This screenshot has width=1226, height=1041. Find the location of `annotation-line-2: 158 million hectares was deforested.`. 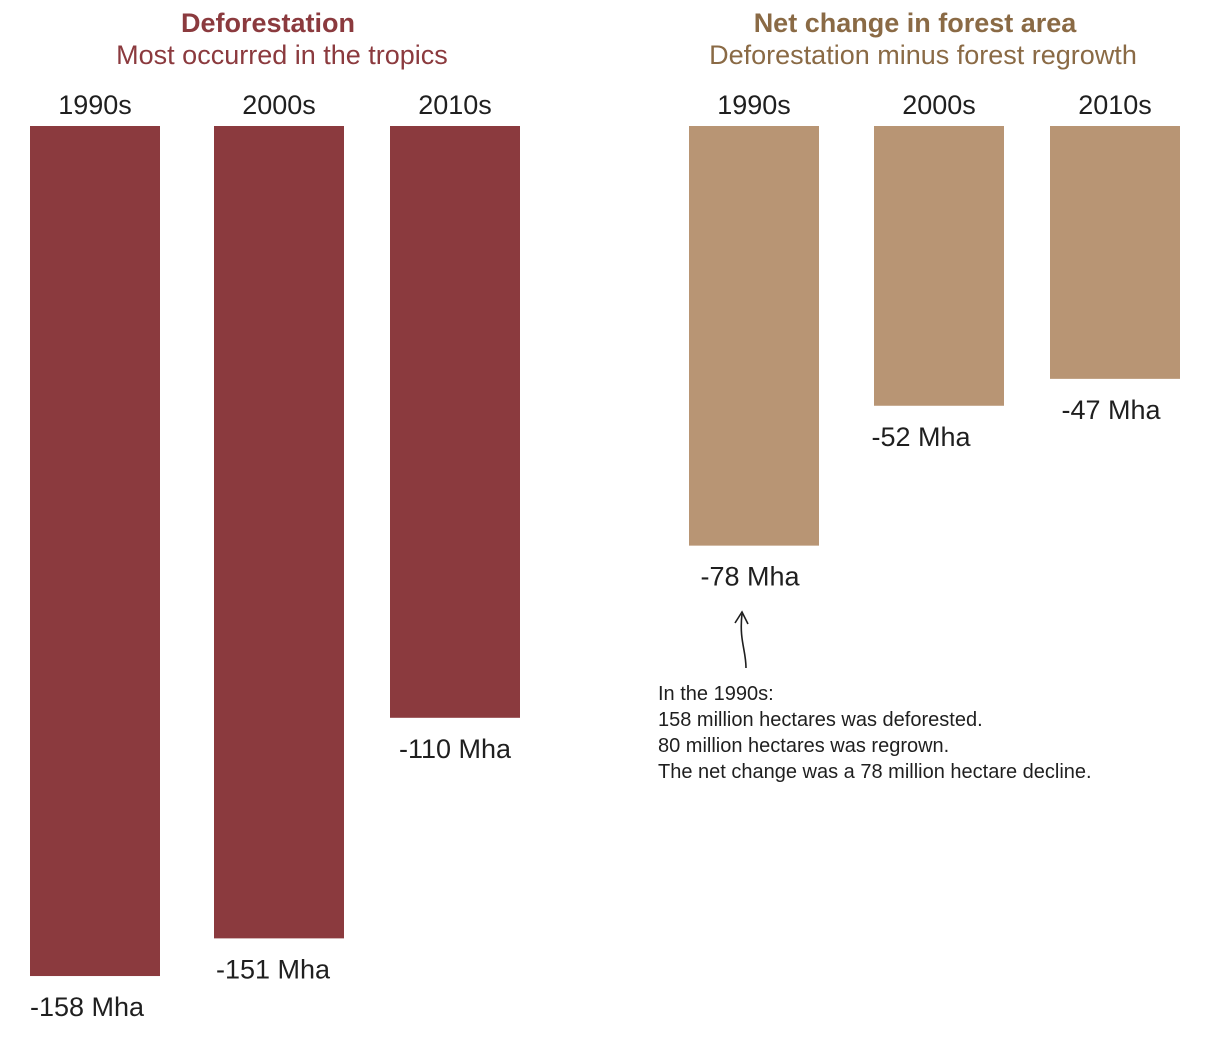

annotation-line-2: 158 million hectares was deforested. is located at coordinates (820, 720).